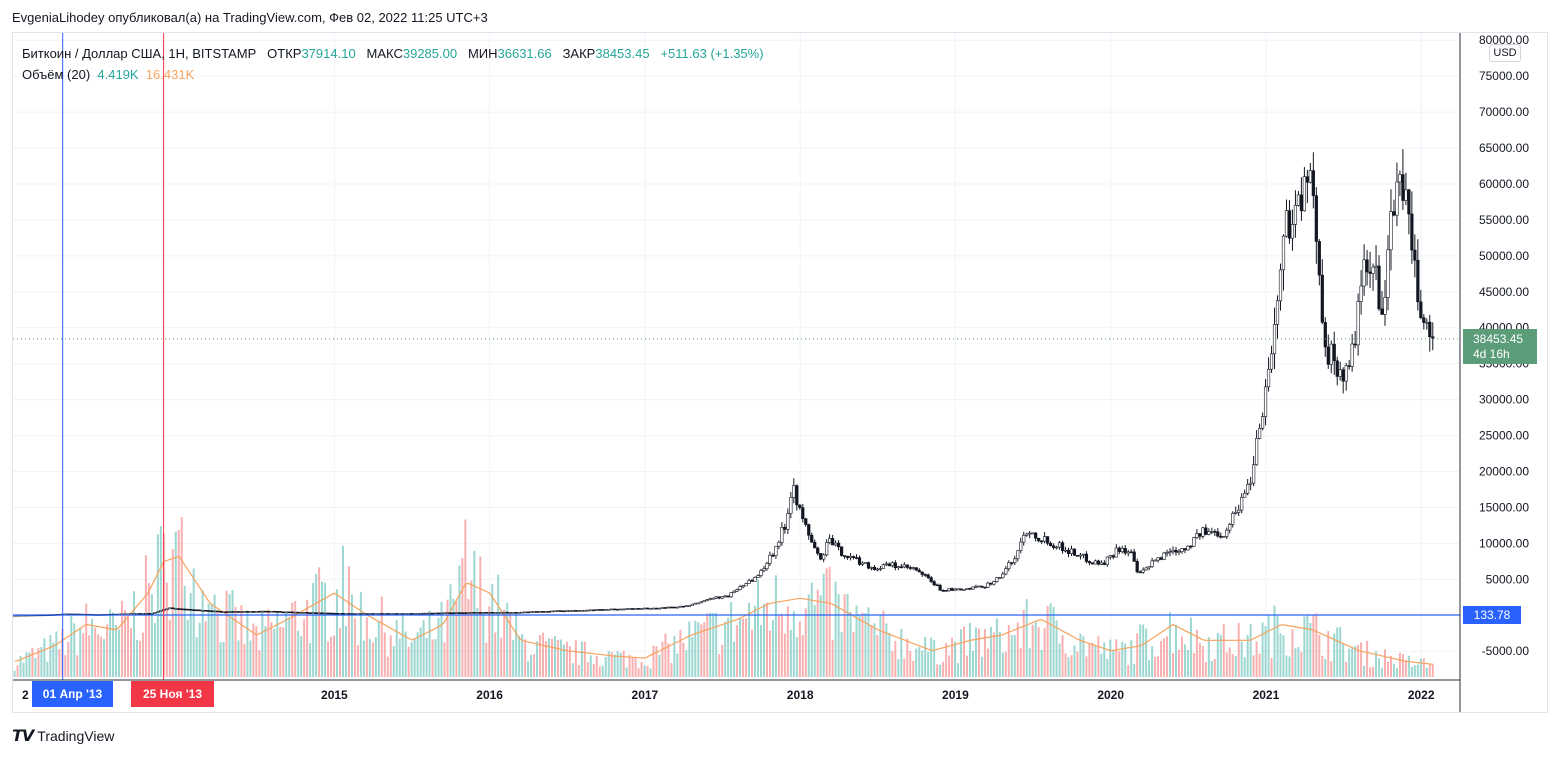 This screenshot has height=757, width=1561. What do you see at coordinates (72, 694) in the screenshot?
I see `blue-vline-date-tag: 01 Апр '13` at bounding box center [72, 694].